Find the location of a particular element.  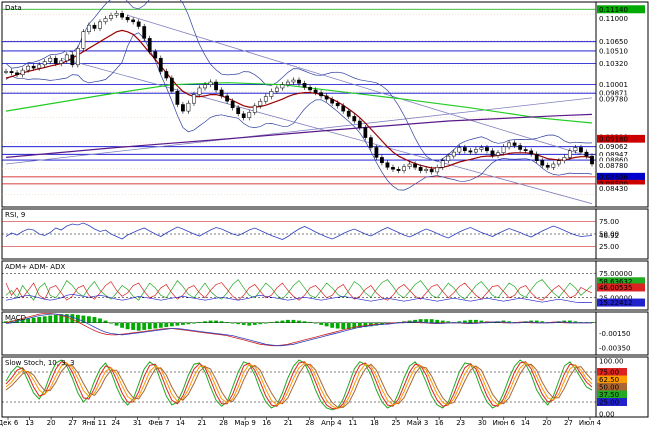

x-tick-label: 31 is located at coordinates (137, 423).